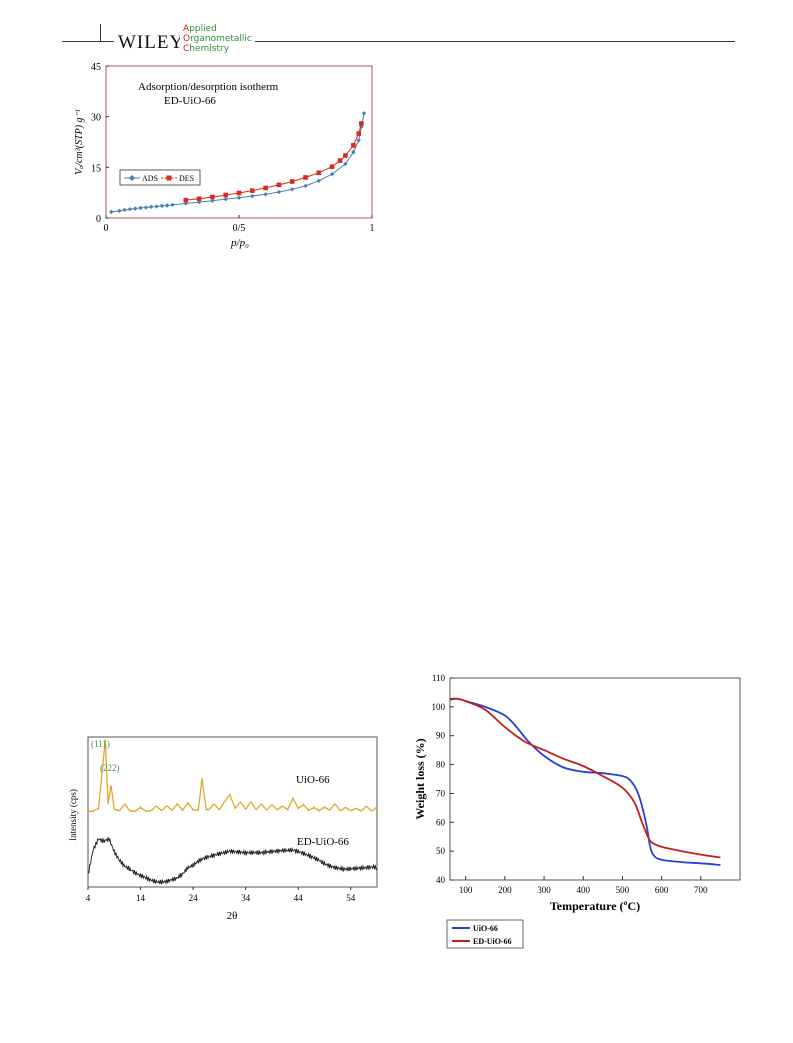 This screenshot has height=1043, width=793. Describe the element at coordinates (239, 243) in the screenshot. I see `isotherm-xlabel: p/p₀` at that location.